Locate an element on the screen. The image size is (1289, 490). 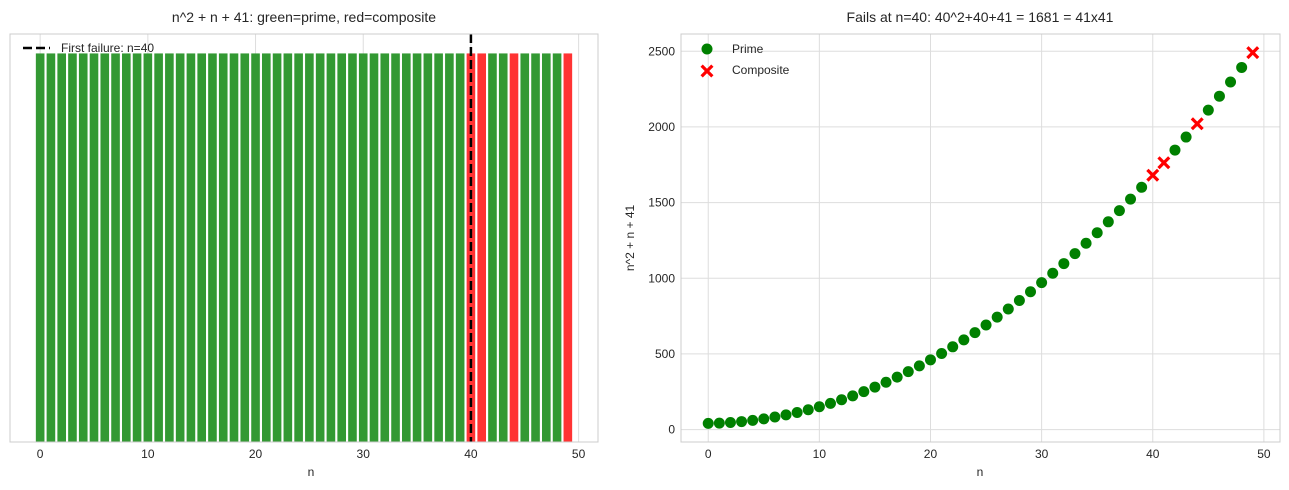
x-tick-label: 0 is located at coordinates (40, 454).